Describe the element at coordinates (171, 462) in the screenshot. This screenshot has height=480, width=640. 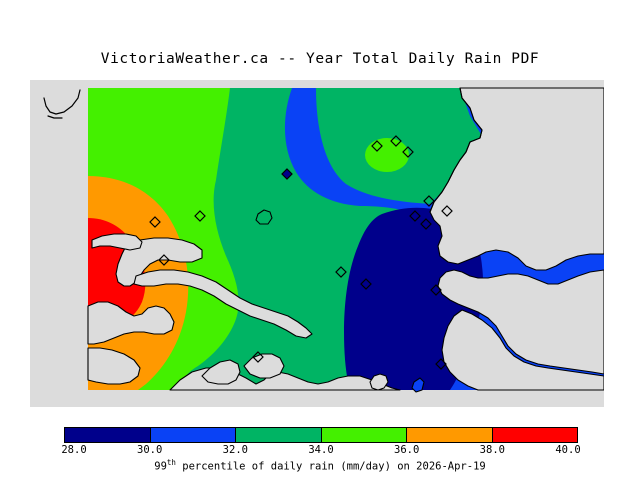
I see `caption-superscript: th` at that location.